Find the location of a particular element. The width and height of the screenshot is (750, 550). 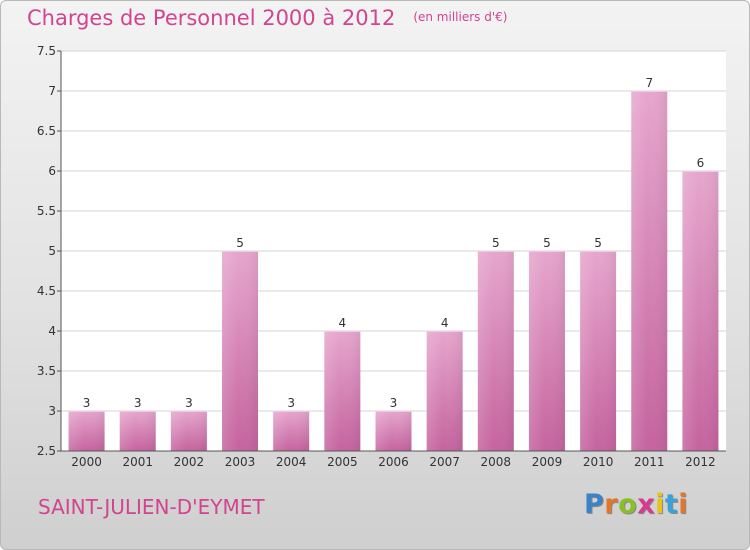

y-tick-label: 7.5 is located at coordinates (46, 51).